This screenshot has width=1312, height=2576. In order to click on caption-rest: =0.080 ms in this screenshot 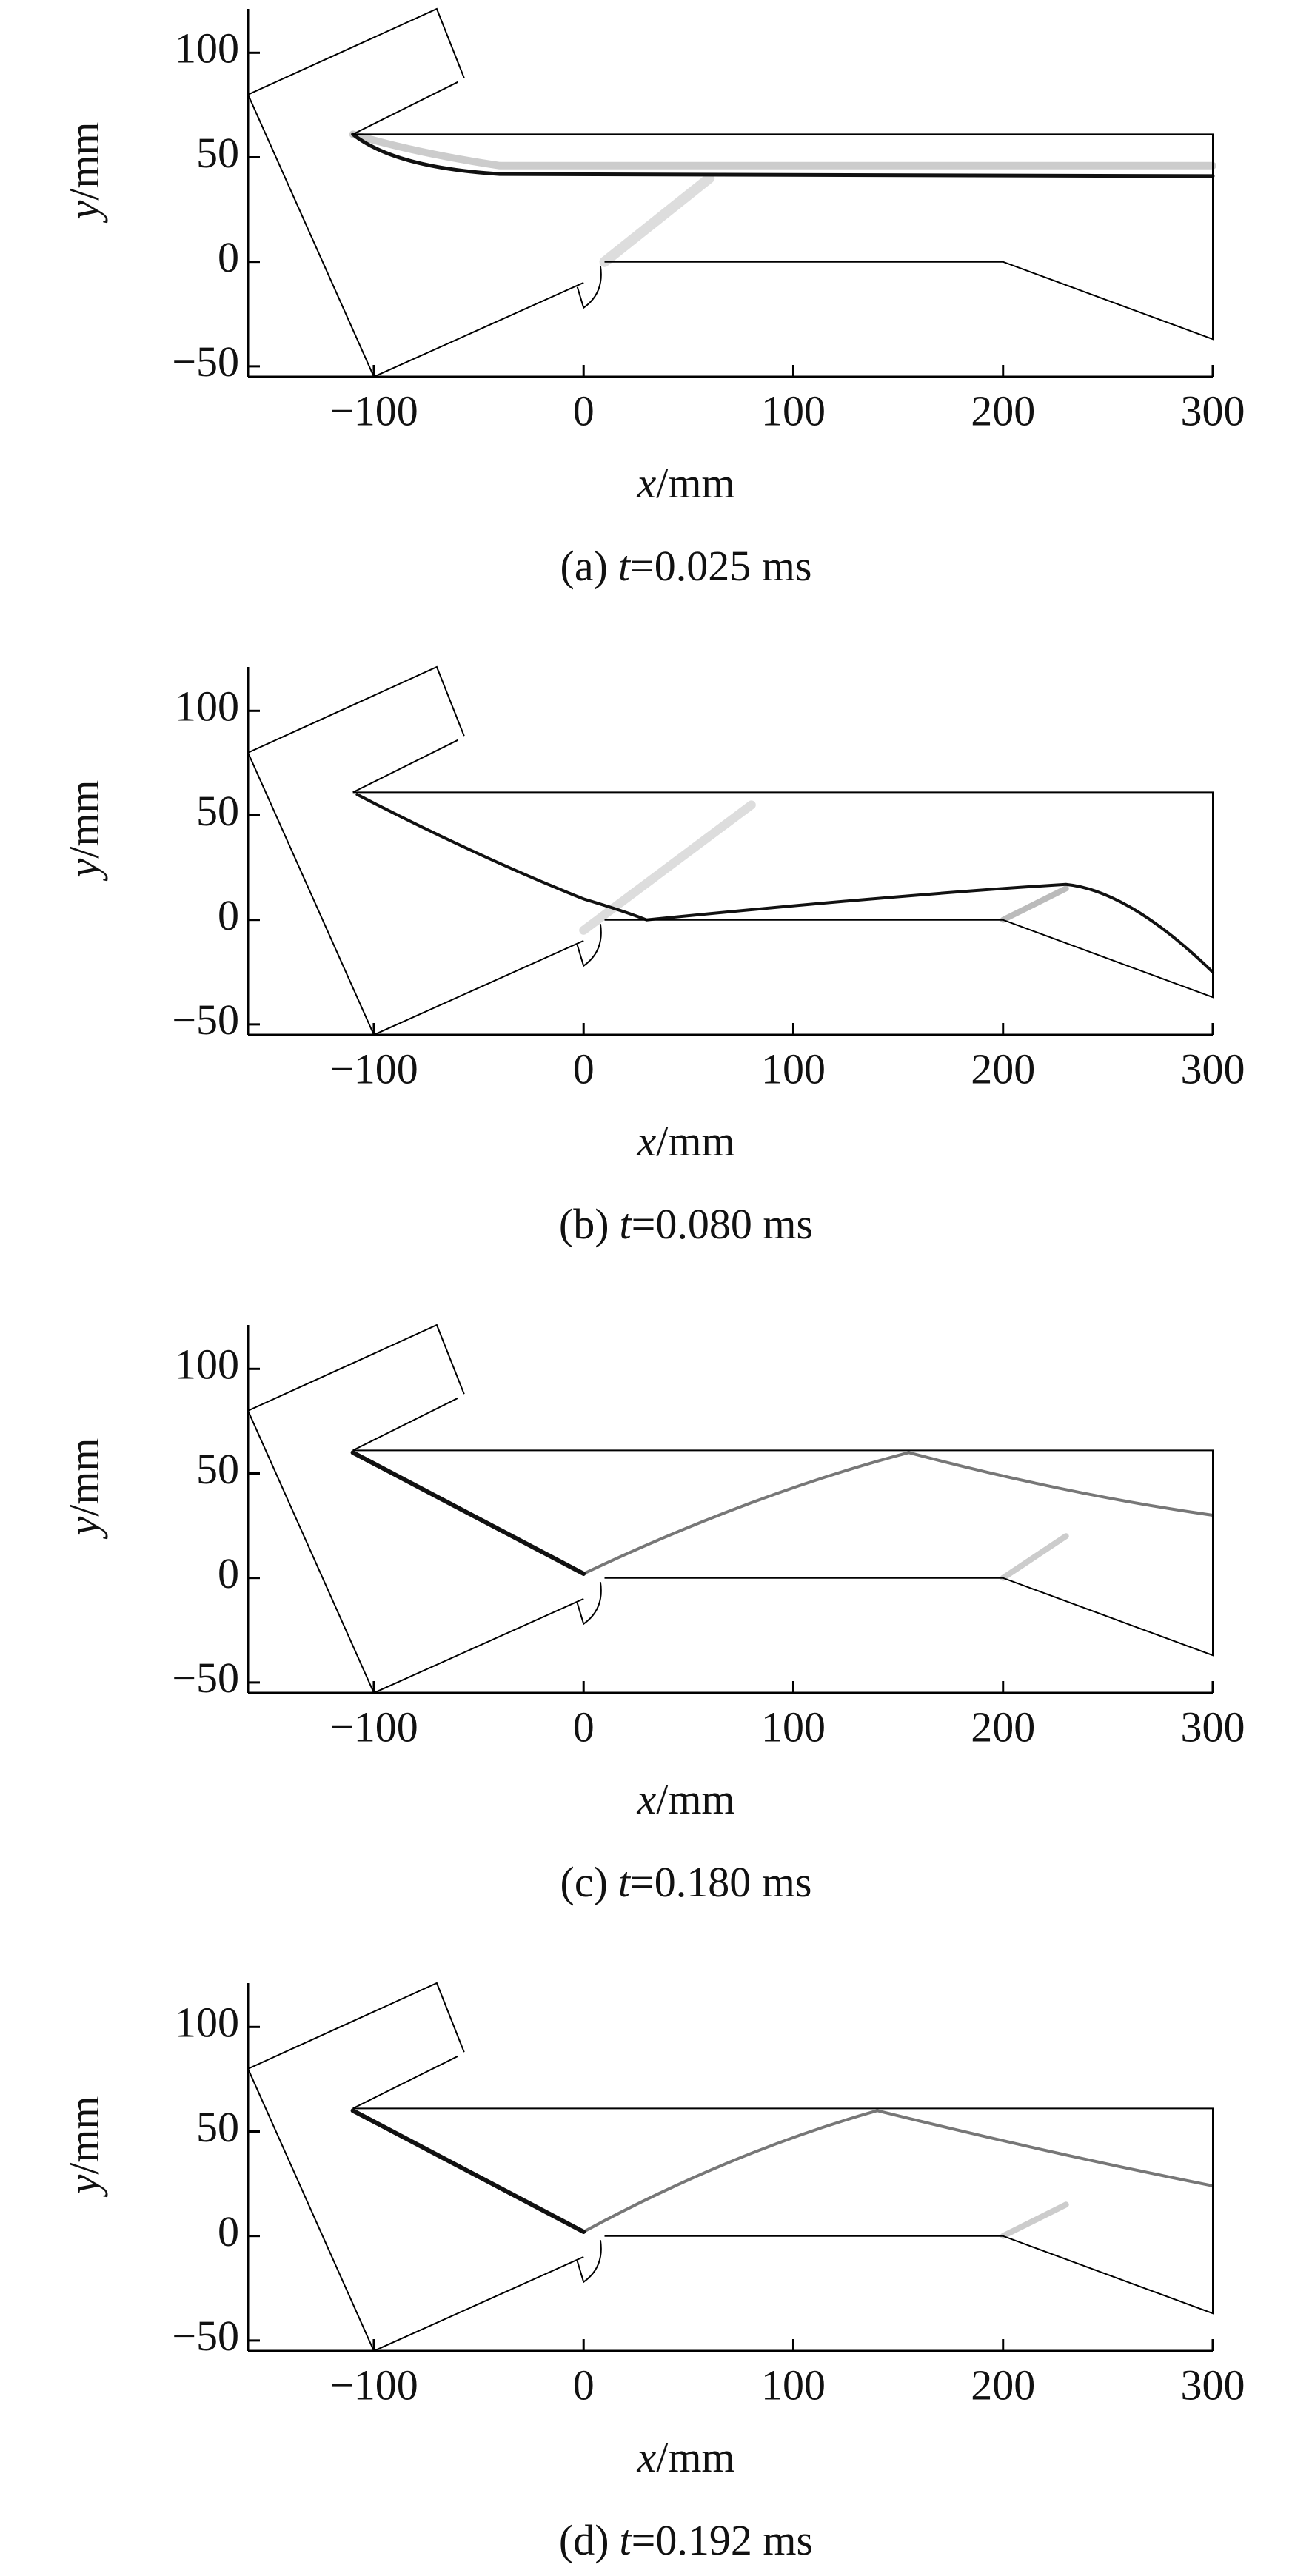, I will do `click(722, 1224)`.